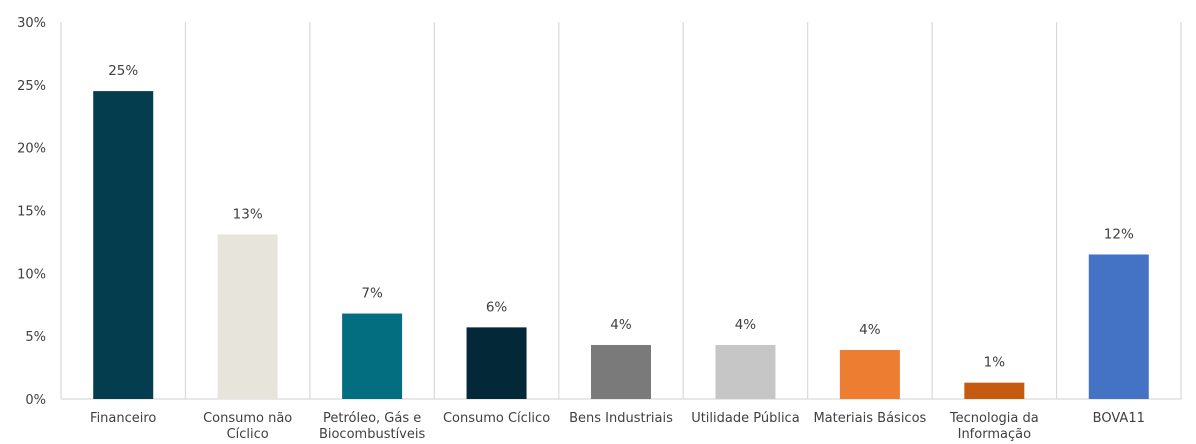  What do you see at coordinates (869, 418) in the screenshot?
I see `category-label: Materiais Básicos` at bounding box center [869, 418].